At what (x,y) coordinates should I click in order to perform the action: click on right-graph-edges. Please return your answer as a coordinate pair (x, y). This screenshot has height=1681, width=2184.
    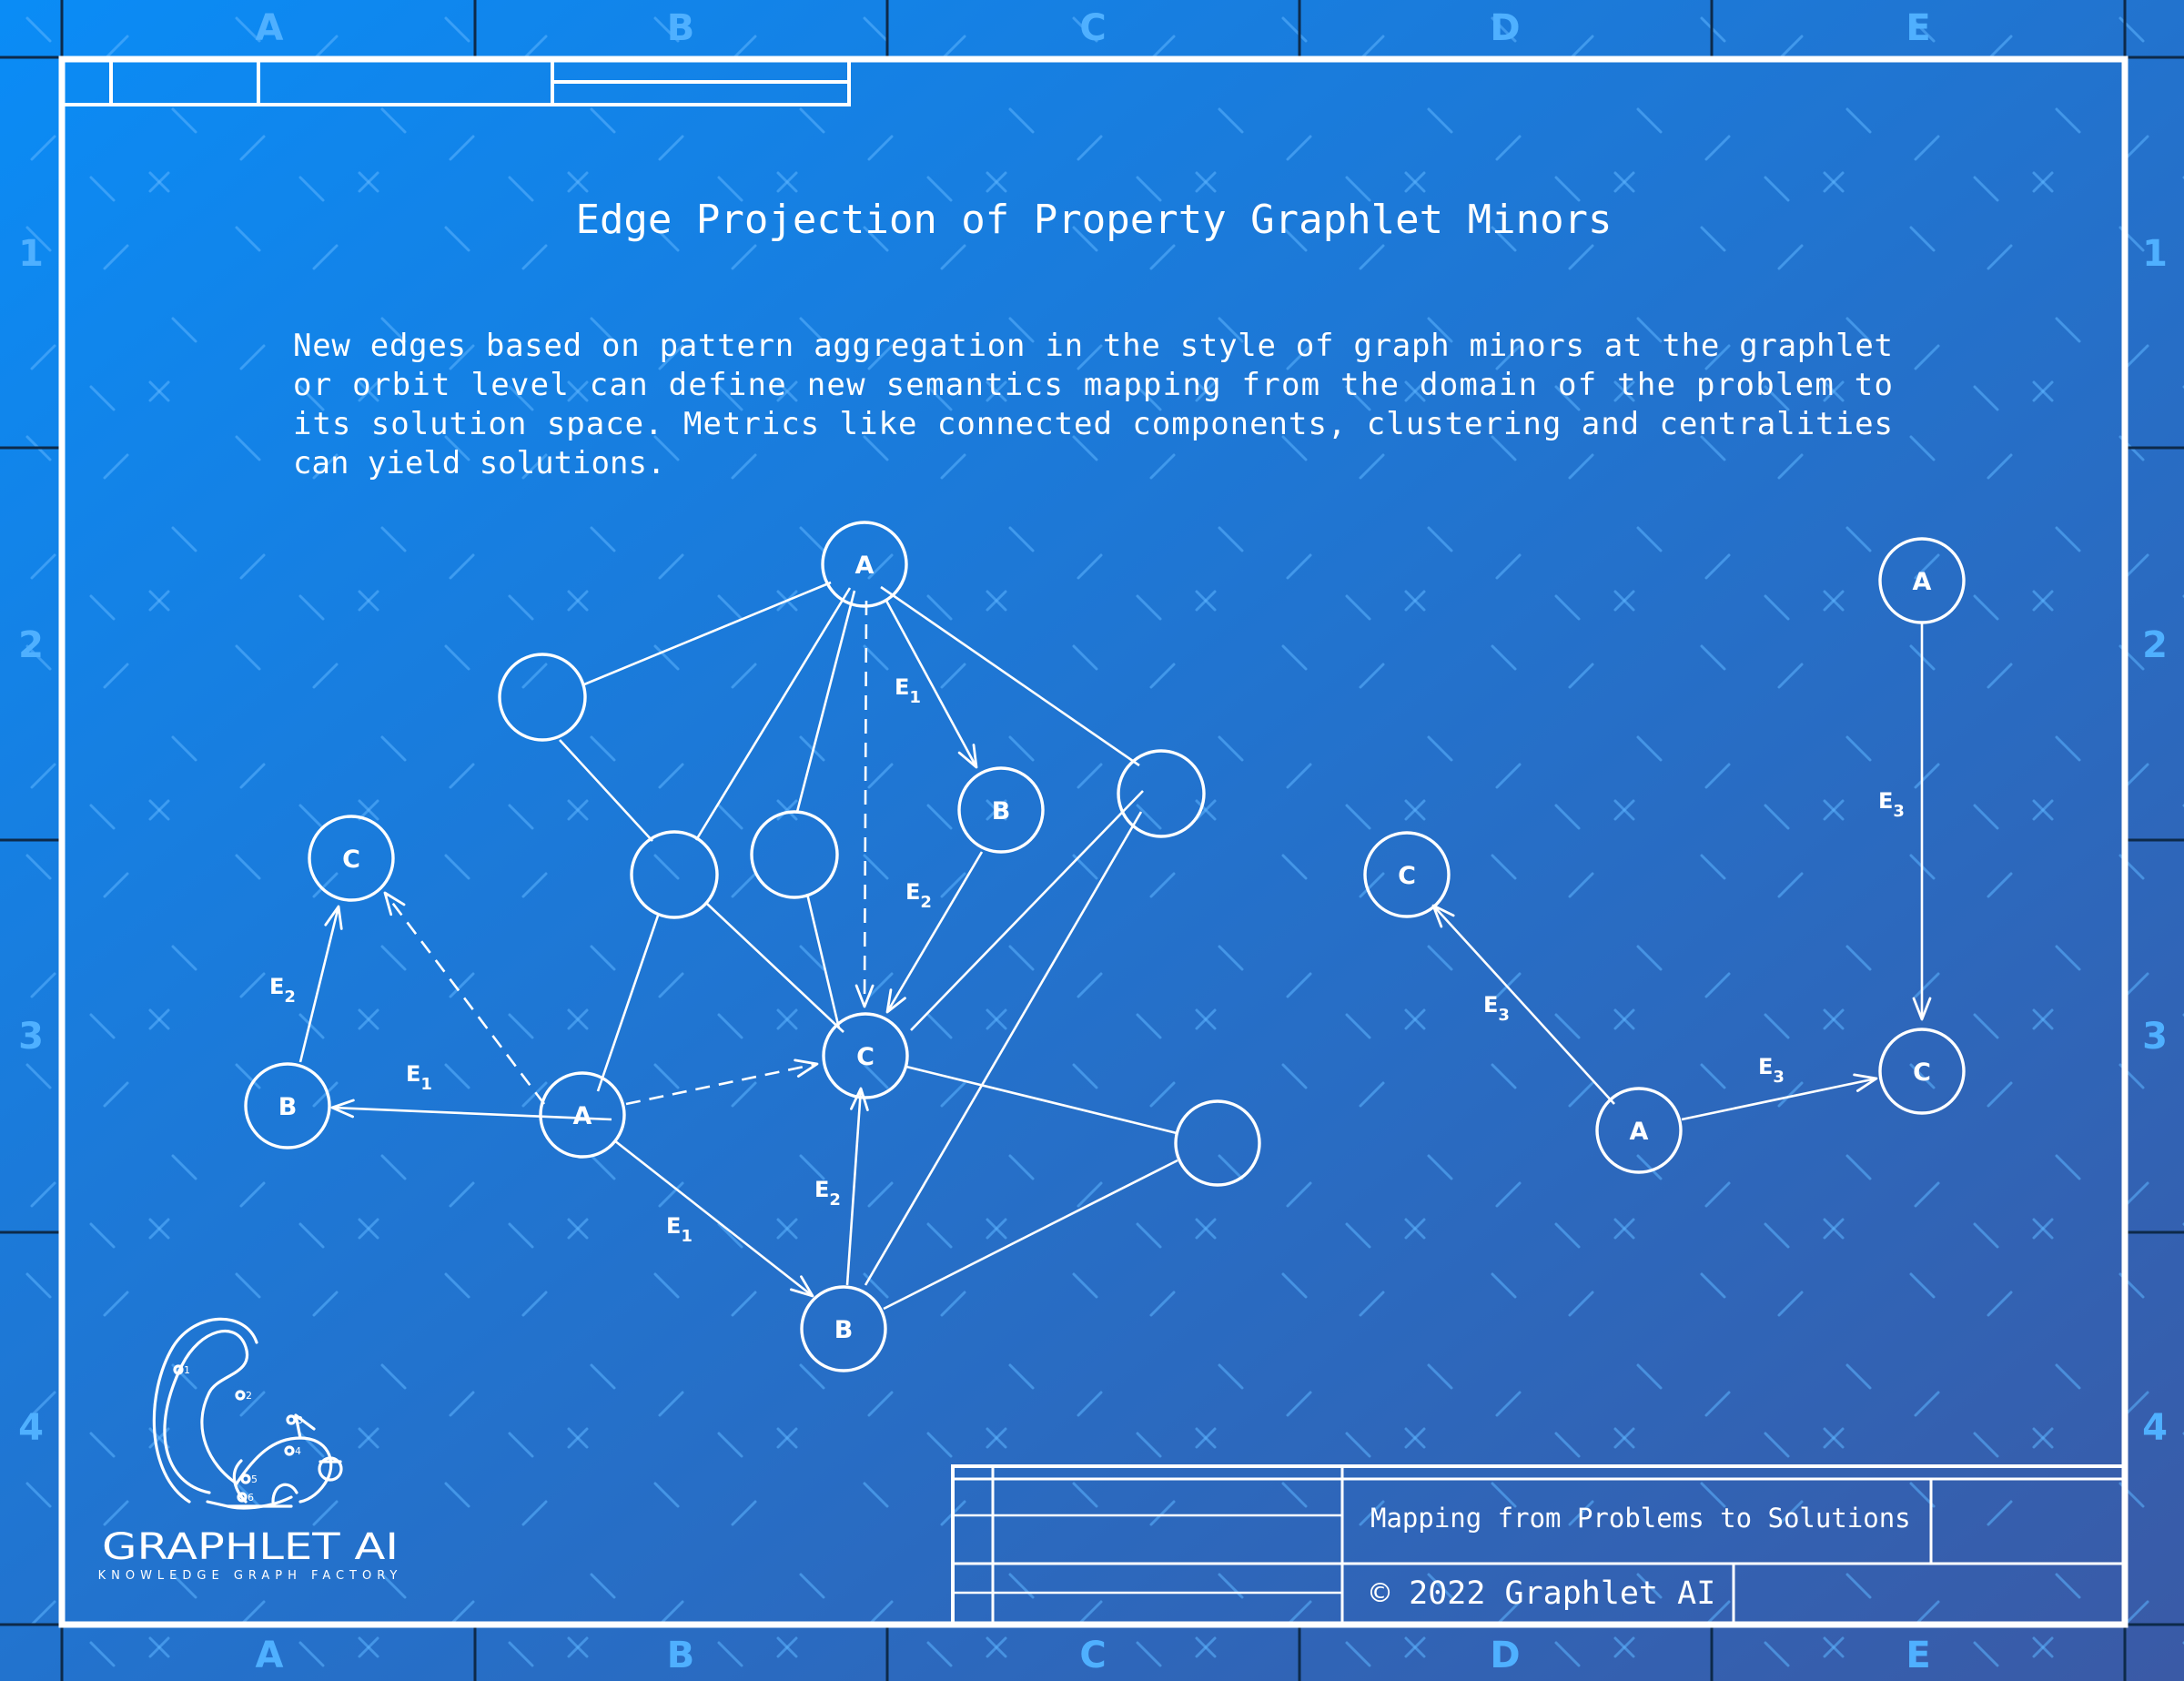
    Looking at the image, I should click on (1682, 872).